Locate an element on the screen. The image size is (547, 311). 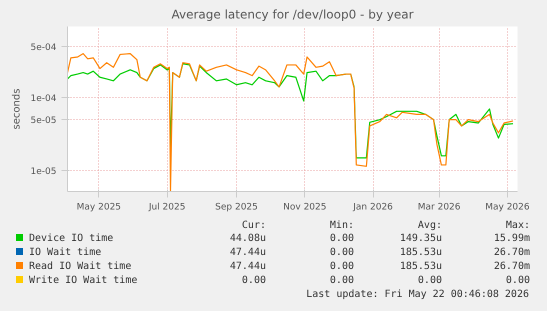
x-tick-label: Jan 2026 is located at coordinates (373, 207).